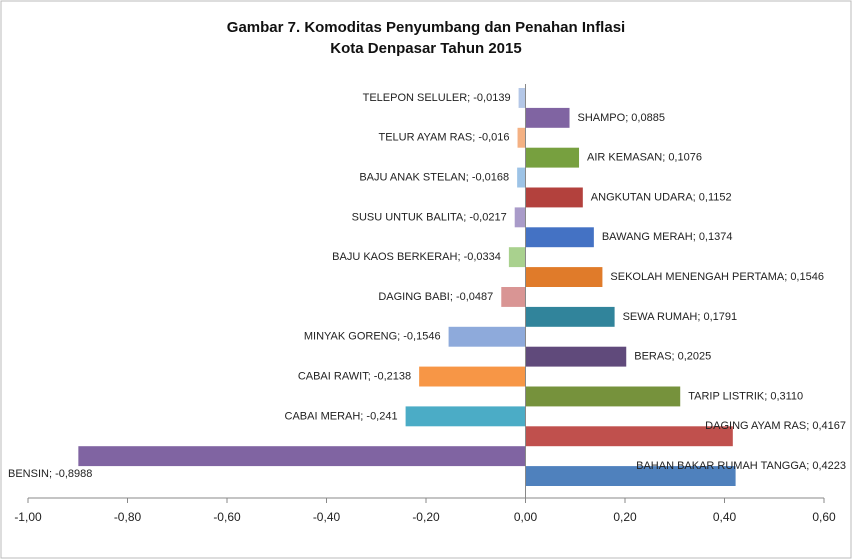 The width and height of the screenshot is (852, 559). Describe the element at coordinates (824, 517) in the screenshot. I see `x-tick-label: 0,60` at that location.